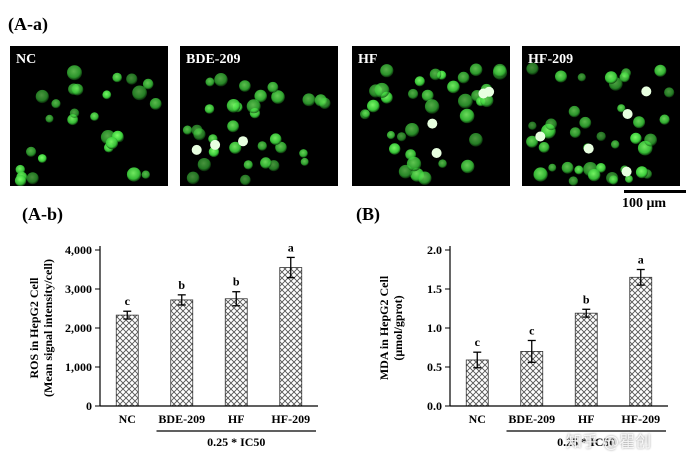 This screenshot has width=694, height=469. I want to click on y-tick-label: 0.0, so click(434, 406).